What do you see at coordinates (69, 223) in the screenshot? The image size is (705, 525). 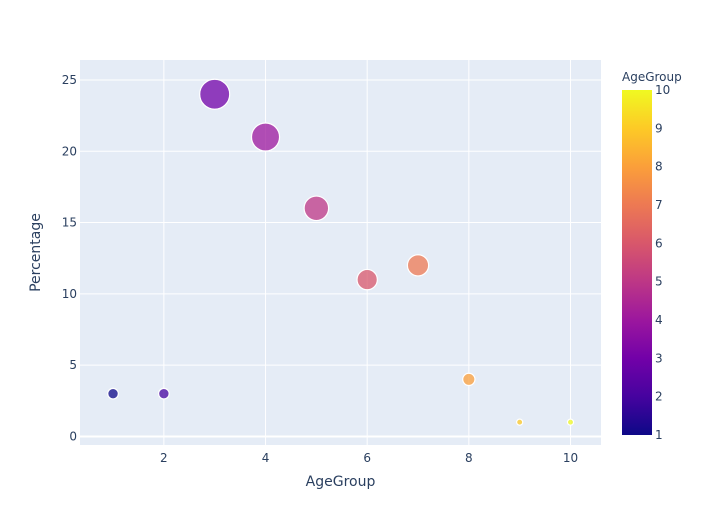 I see `y-tick-label: 15` at bounding box center [69, 223].